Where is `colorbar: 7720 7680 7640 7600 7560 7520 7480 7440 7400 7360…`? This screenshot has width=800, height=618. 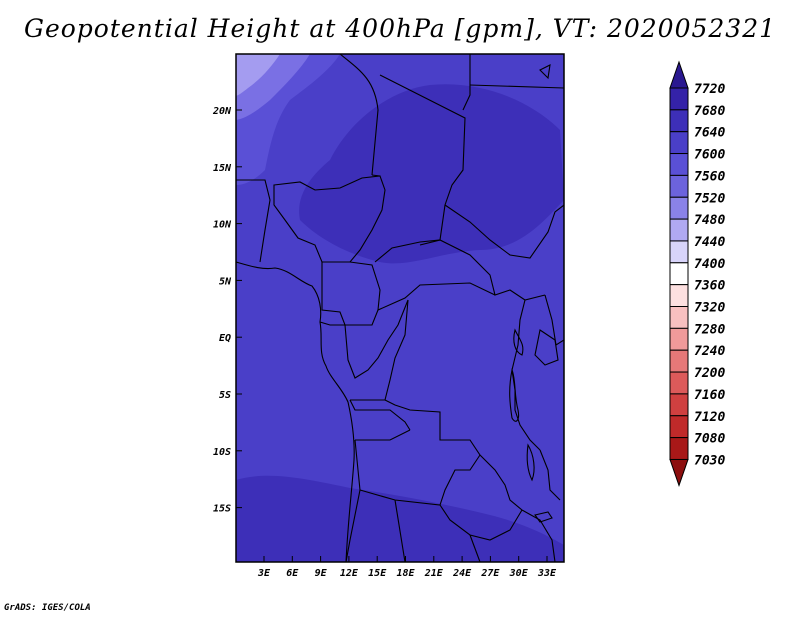 colorbar: 7720 7680 7640 7600 7560 7520 7480 7440 7400 7360… is located at coordinates (697, 273).